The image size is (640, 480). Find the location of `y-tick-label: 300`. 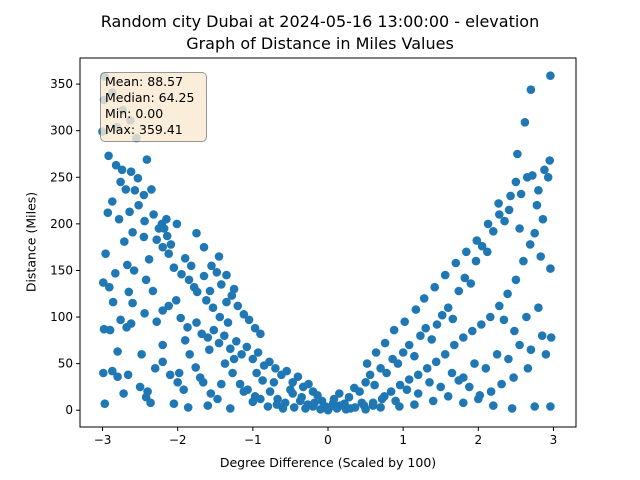

y-tick-label: 300 is located at coordinates (61, 131).